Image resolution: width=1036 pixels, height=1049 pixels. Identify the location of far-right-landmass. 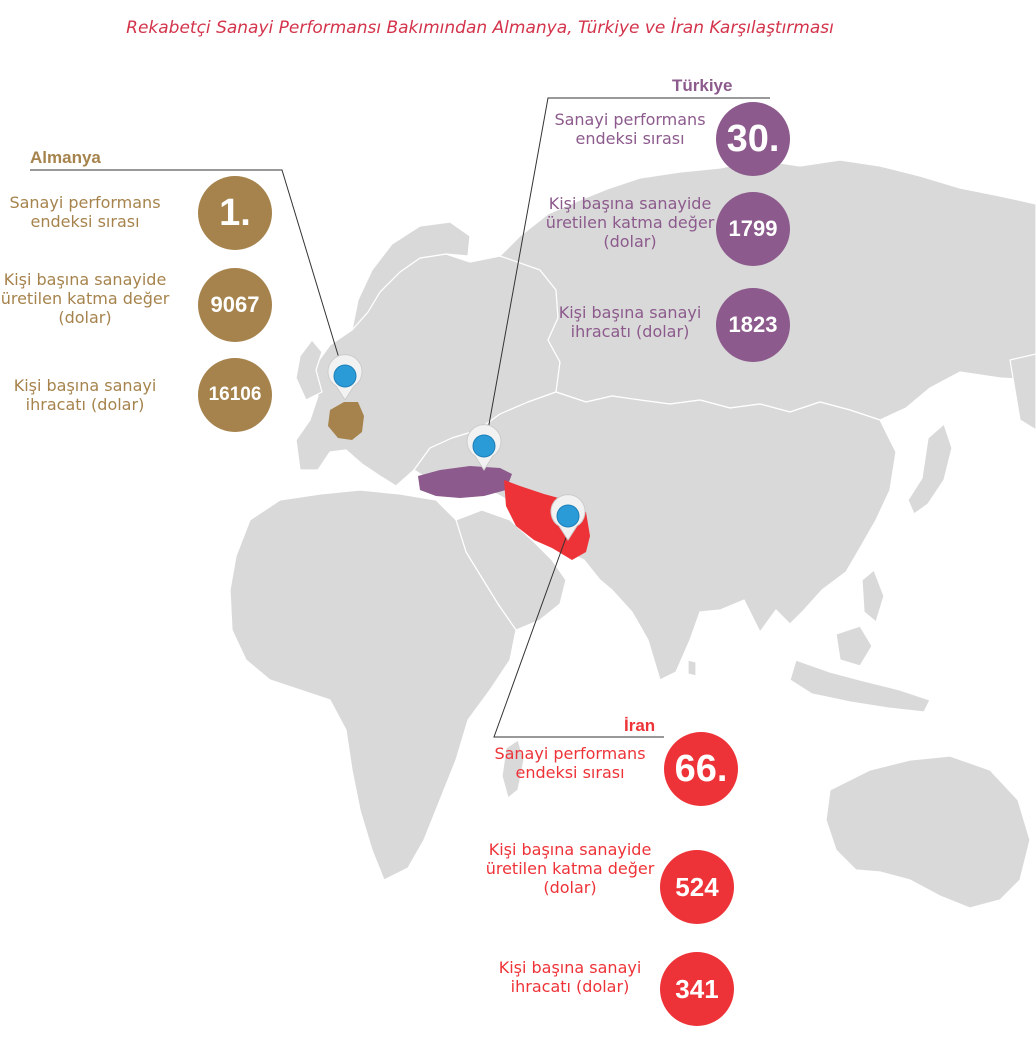
(1022, 392).